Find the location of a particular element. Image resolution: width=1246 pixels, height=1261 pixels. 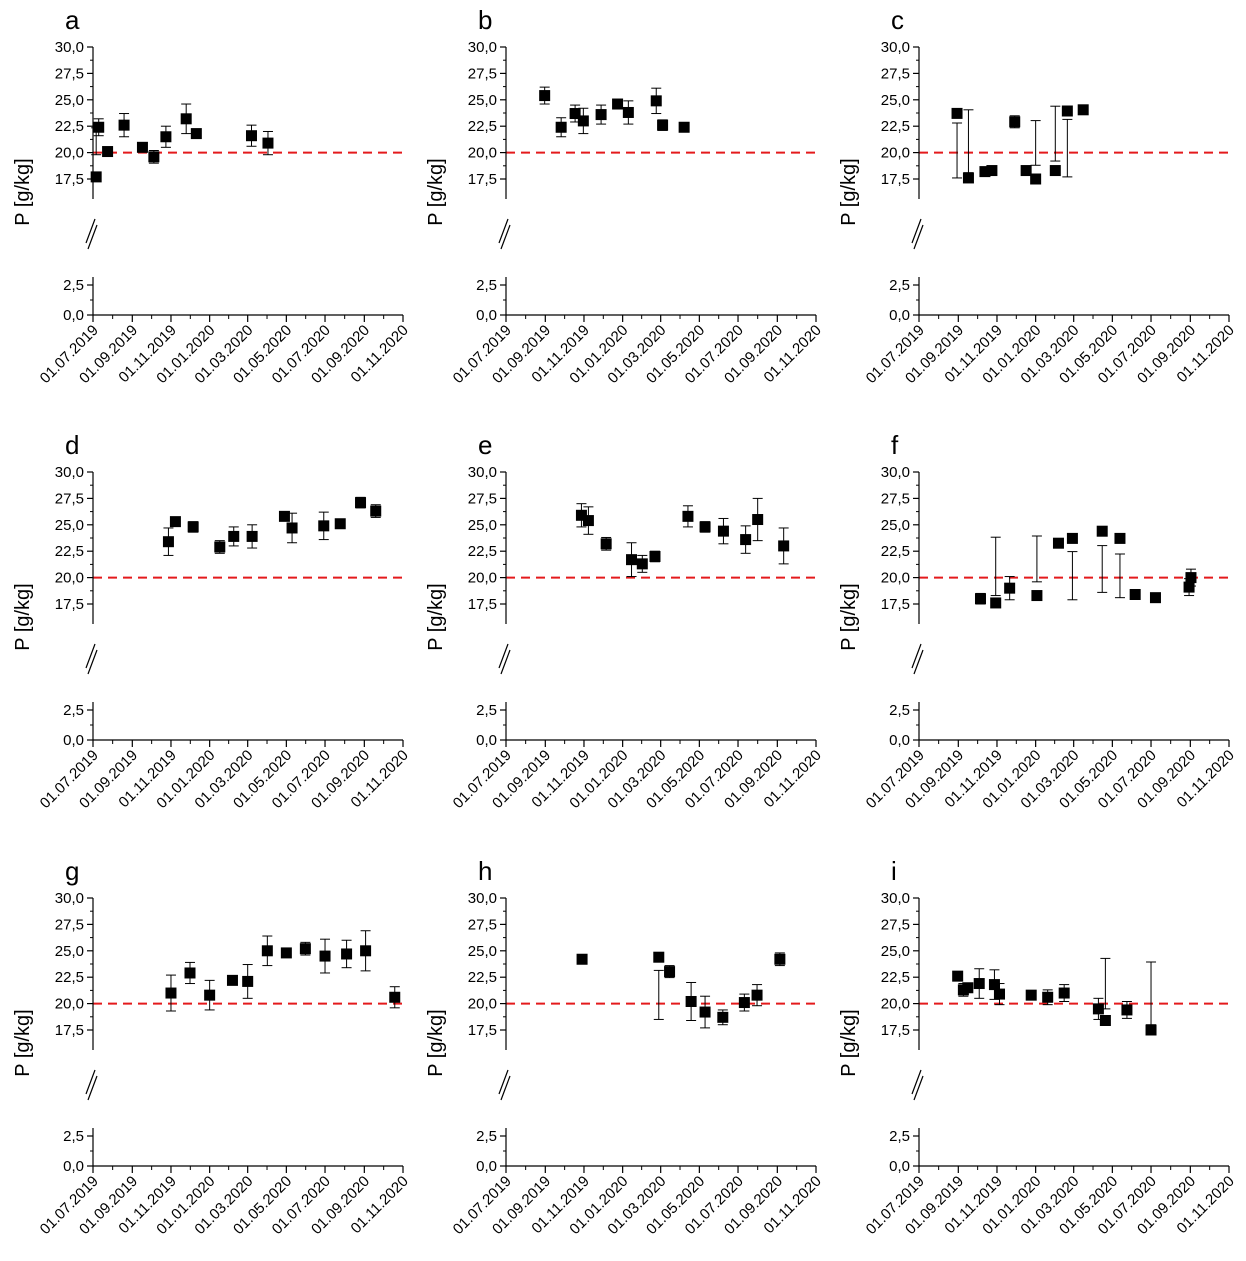

panel-letter: d is located at coordinates (72, 445).